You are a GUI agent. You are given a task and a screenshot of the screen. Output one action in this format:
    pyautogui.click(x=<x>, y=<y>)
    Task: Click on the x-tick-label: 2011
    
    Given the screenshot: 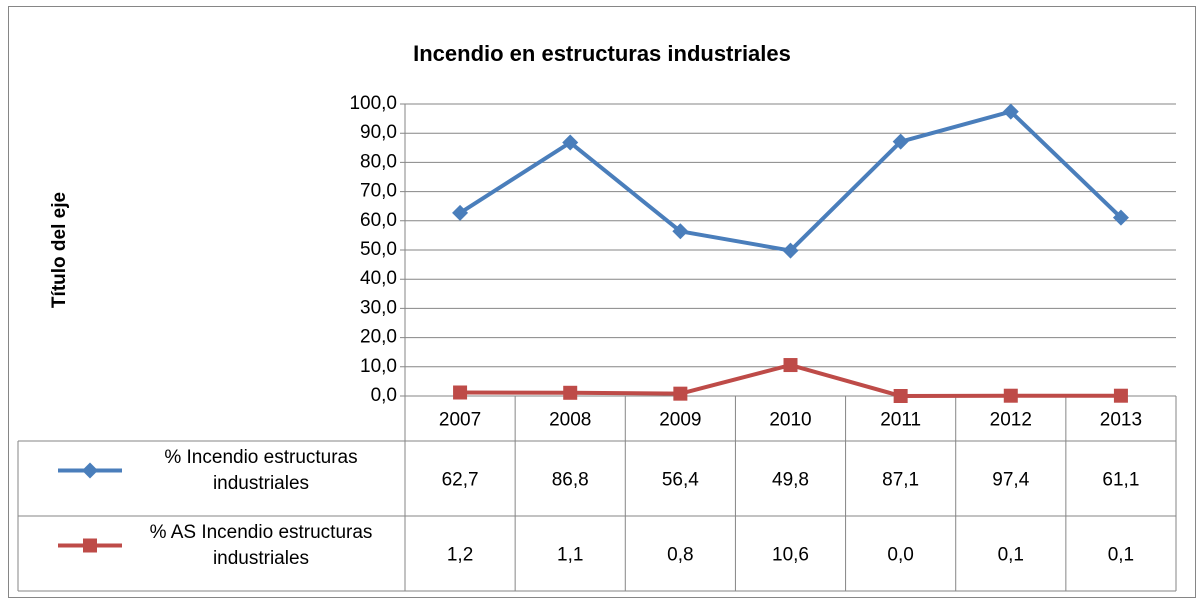 What is the action you would take?
    pyautogui.click(x=900, y=420)
    